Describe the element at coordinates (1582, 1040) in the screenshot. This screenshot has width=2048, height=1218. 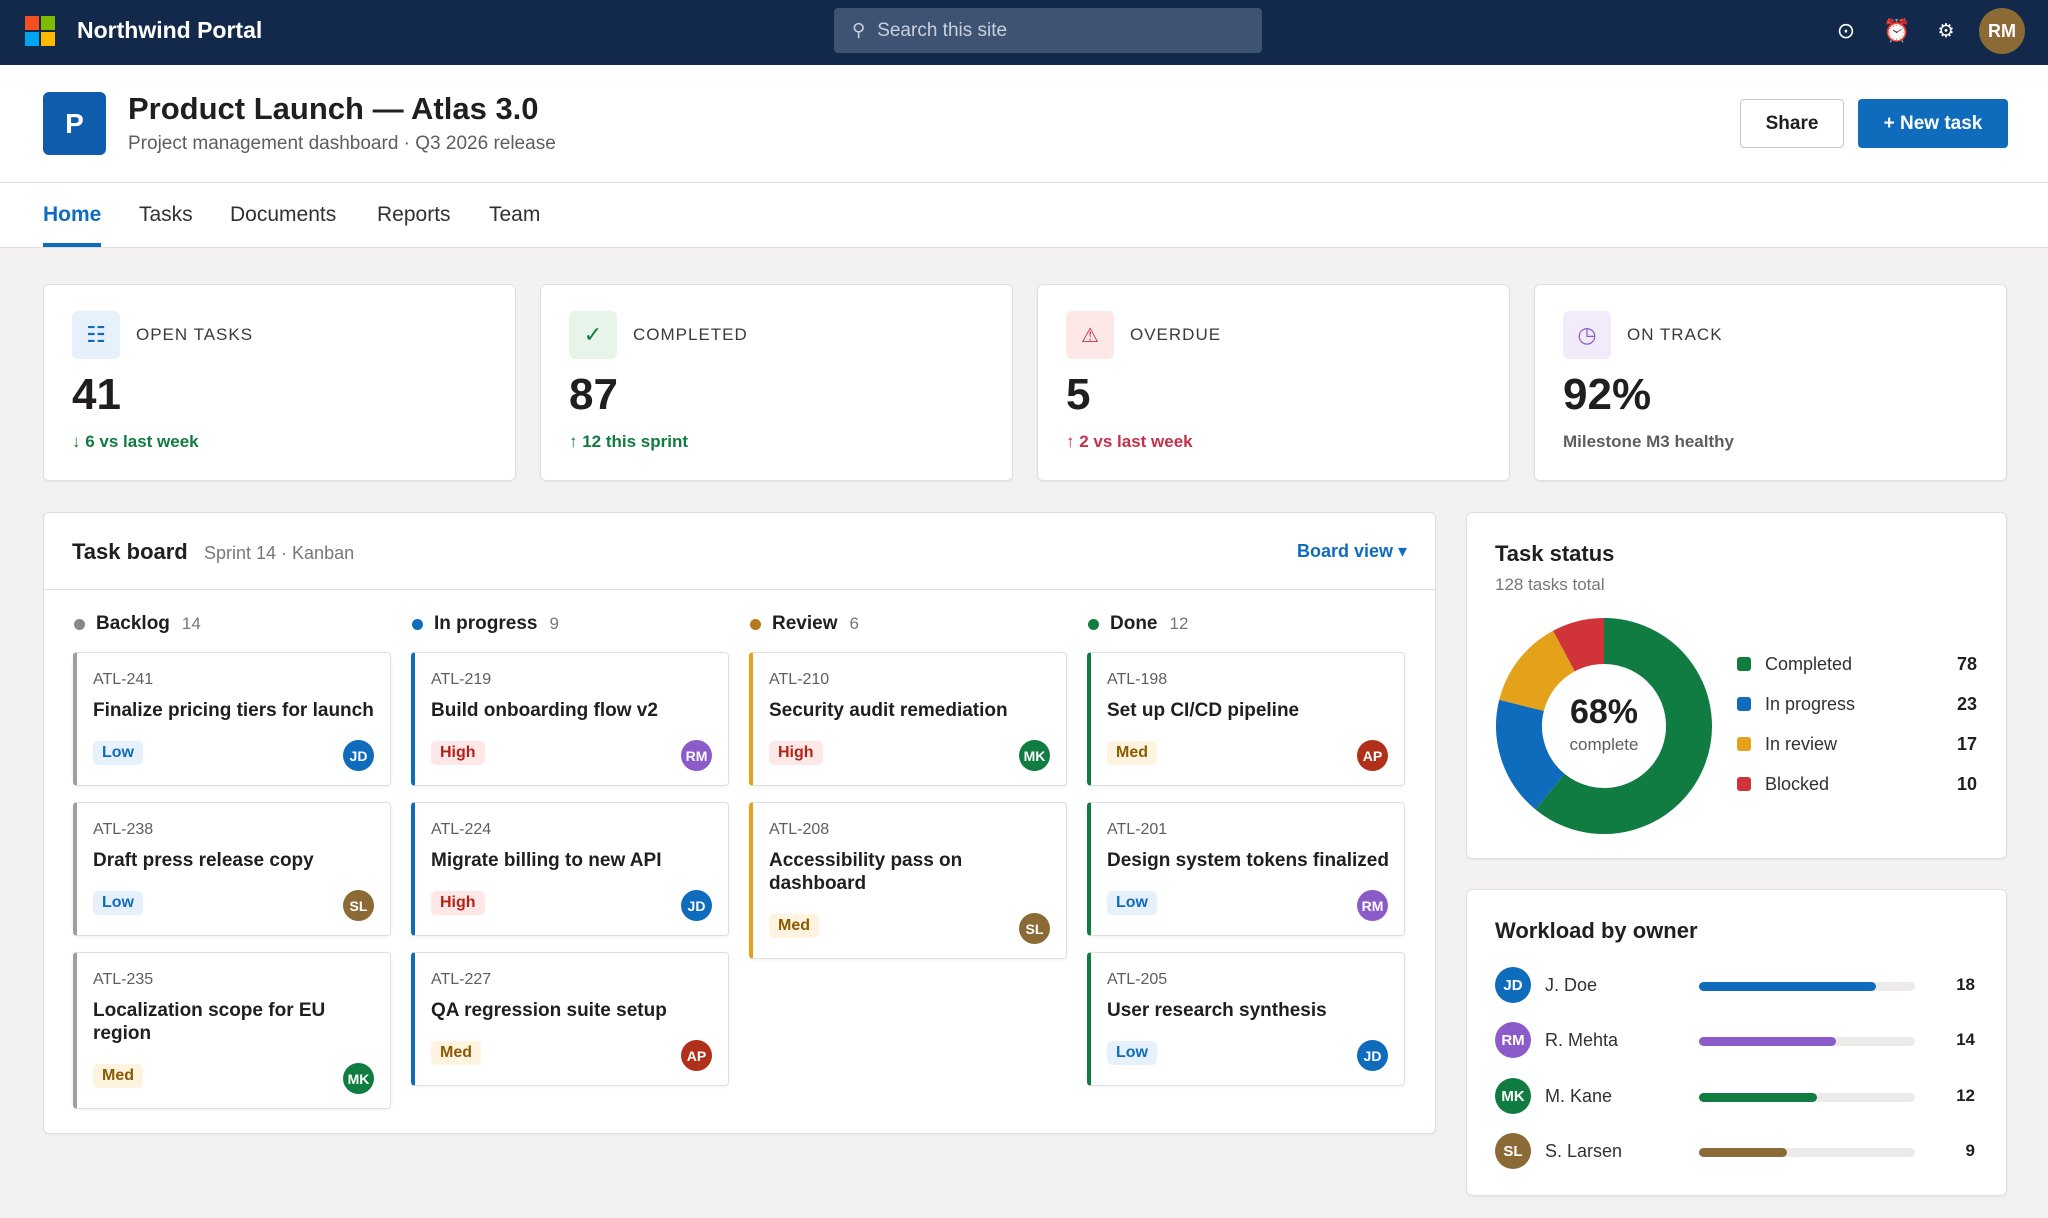
I see `owner-name: R. Mehta` at that location.